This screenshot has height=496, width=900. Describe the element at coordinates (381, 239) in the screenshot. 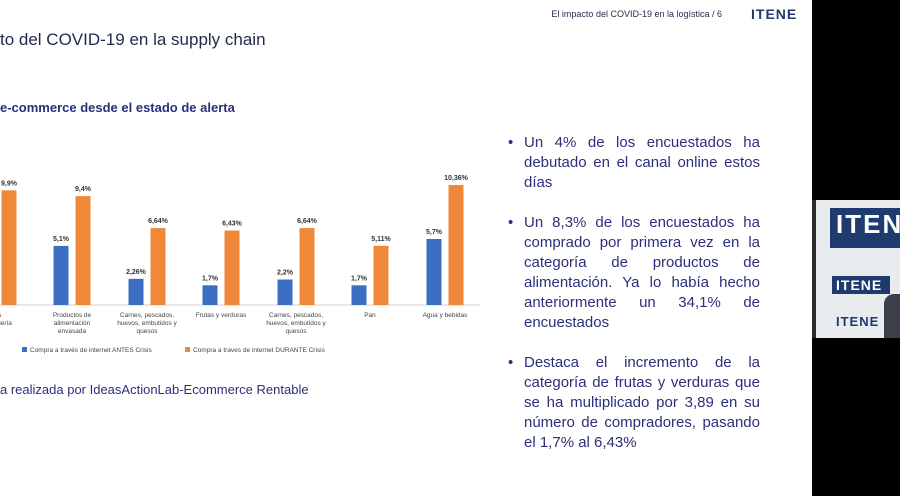

I see `chart-data-label: 5,11%` at that location.